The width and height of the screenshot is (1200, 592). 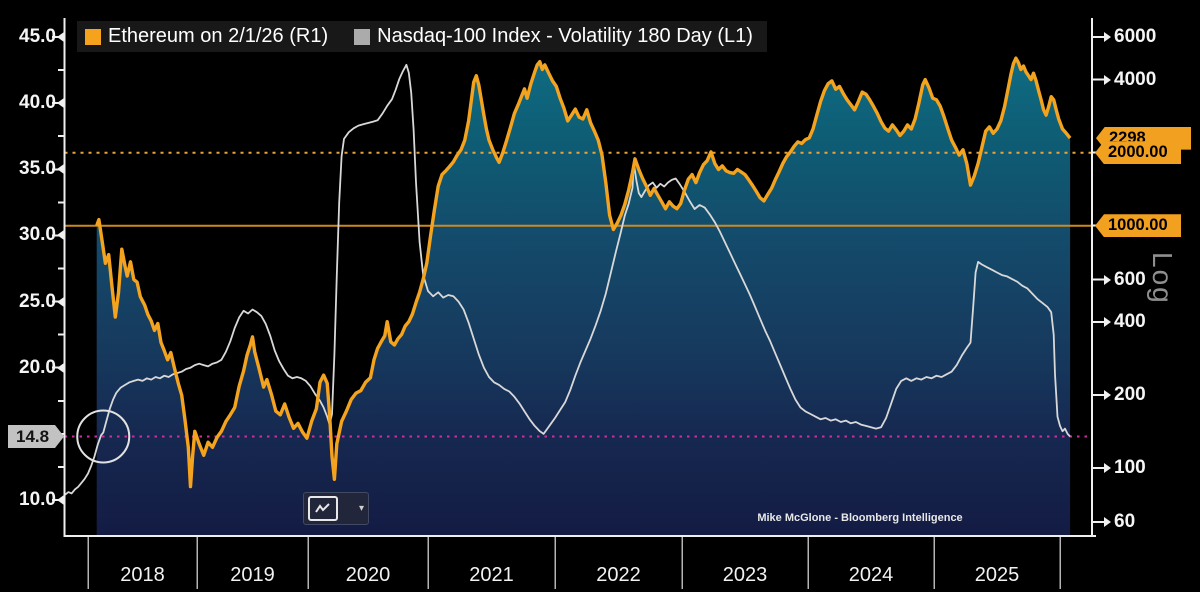 What do you see at coordinates (32, 235) in the screenshot?
I see `left-axis-label: 30.0` at bounding box center [32, 235].